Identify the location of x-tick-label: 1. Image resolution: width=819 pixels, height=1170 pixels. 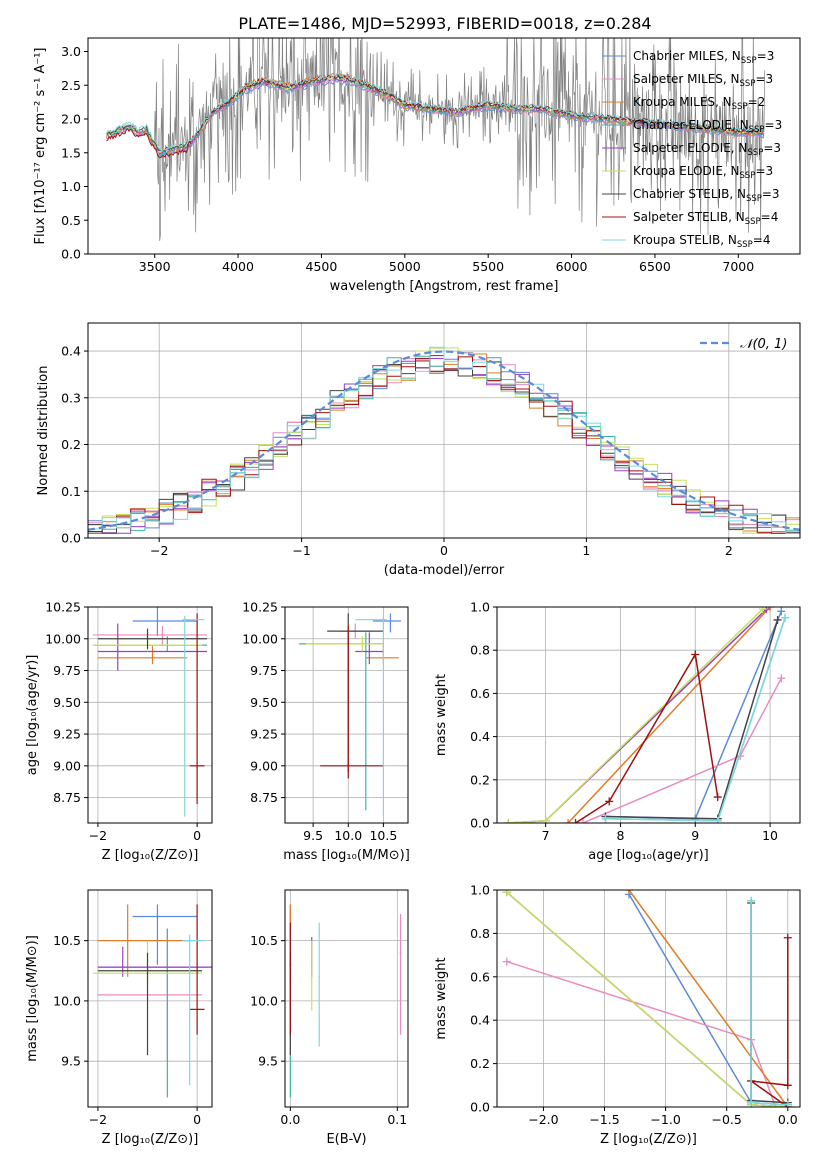
(586, 550).